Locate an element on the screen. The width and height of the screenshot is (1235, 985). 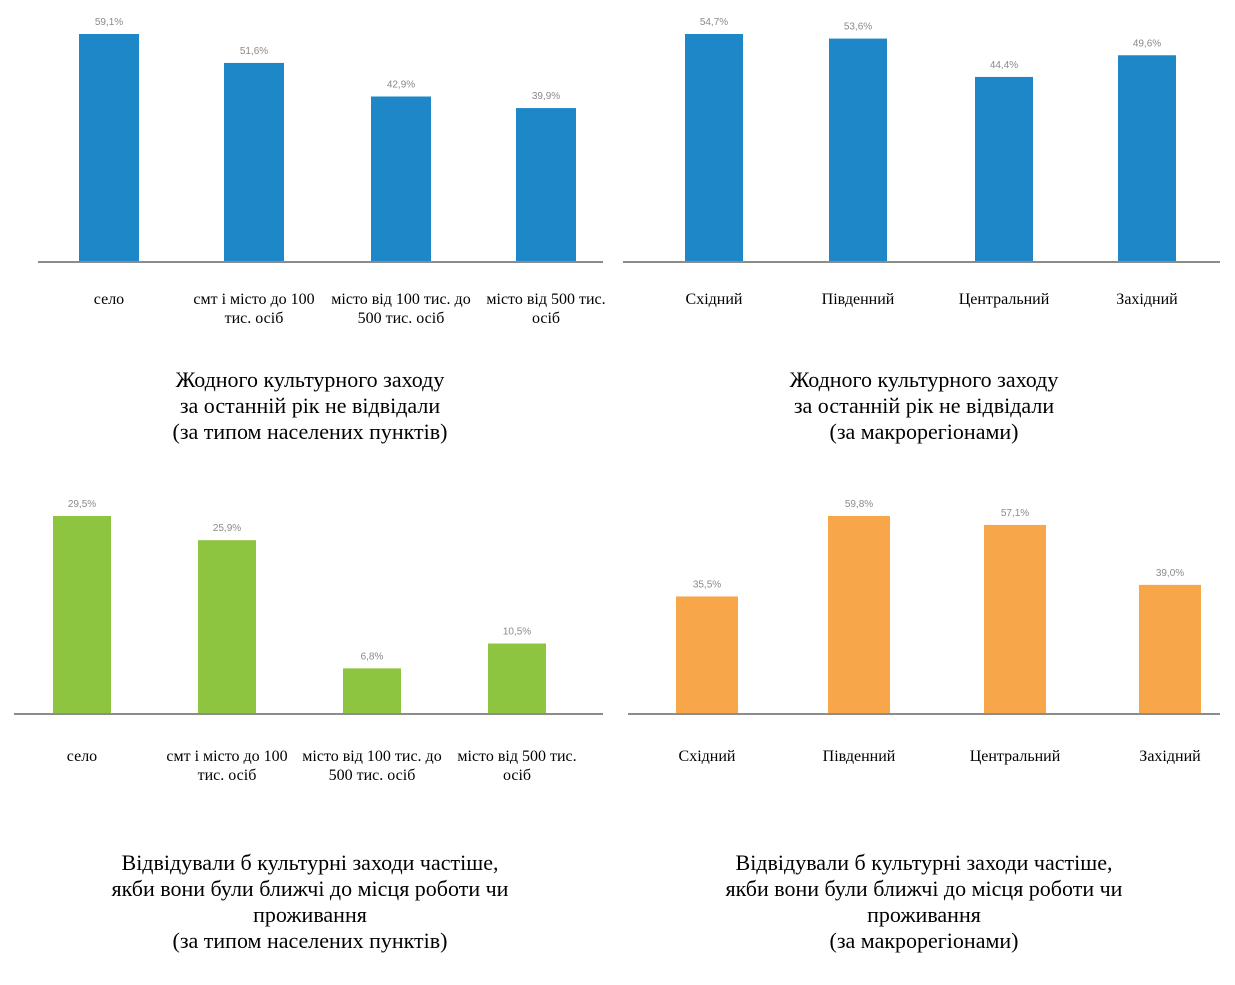
value-label: 25,9% is located at coordinates (227, 528).